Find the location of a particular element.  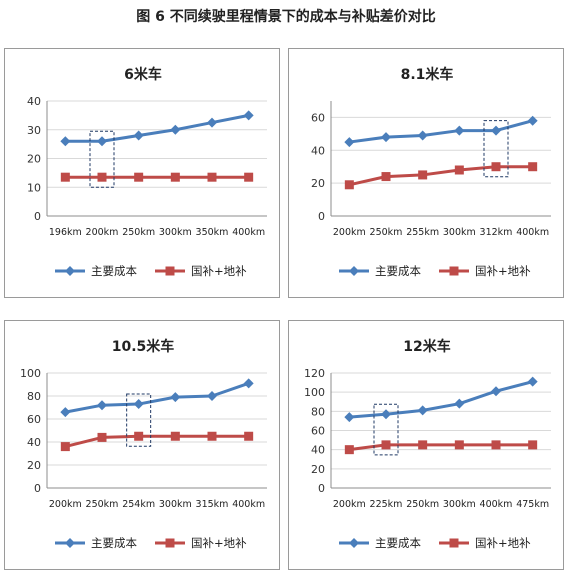

y-tick-label: 120 is located at coordinates (314, 373).